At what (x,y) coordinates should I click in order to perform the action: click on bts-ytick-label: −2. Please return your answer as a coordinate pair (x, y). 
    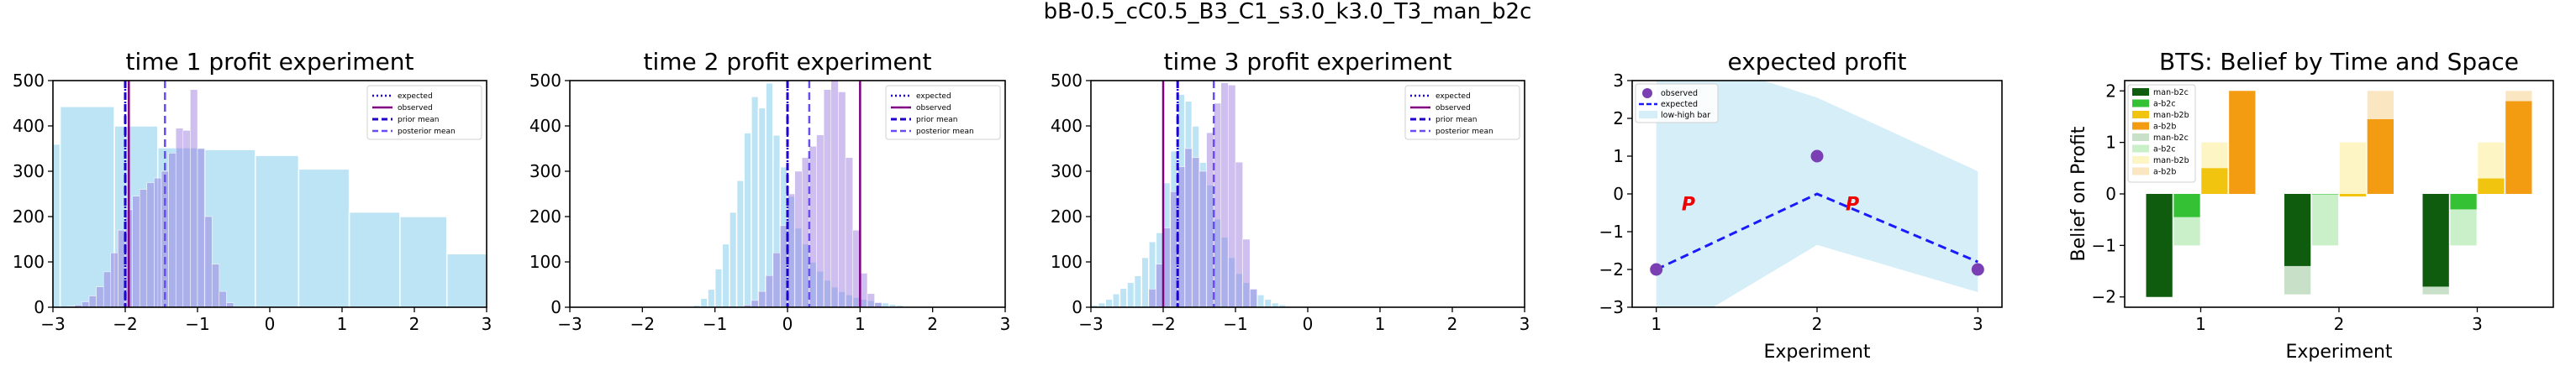
    Looking at the image, I should click on (2104, 297).